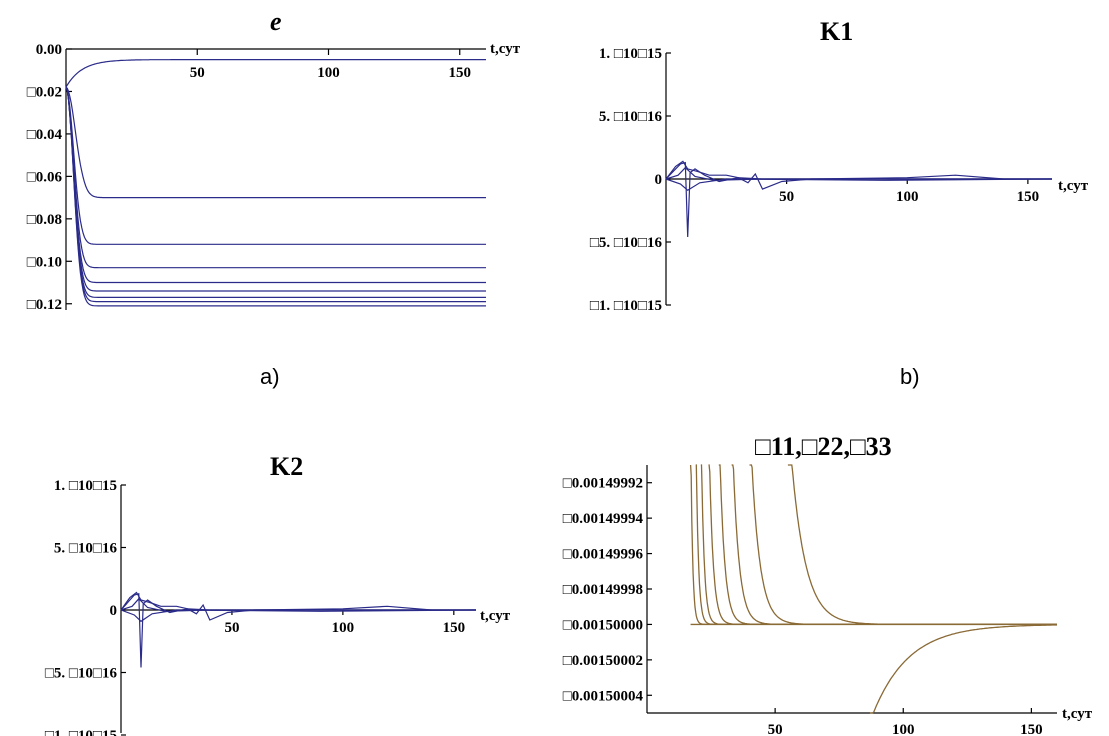 The width and height of the screenshot is (1109, 736). I want to click on chart-k2-xtick-label: 100, so click(343, 628).